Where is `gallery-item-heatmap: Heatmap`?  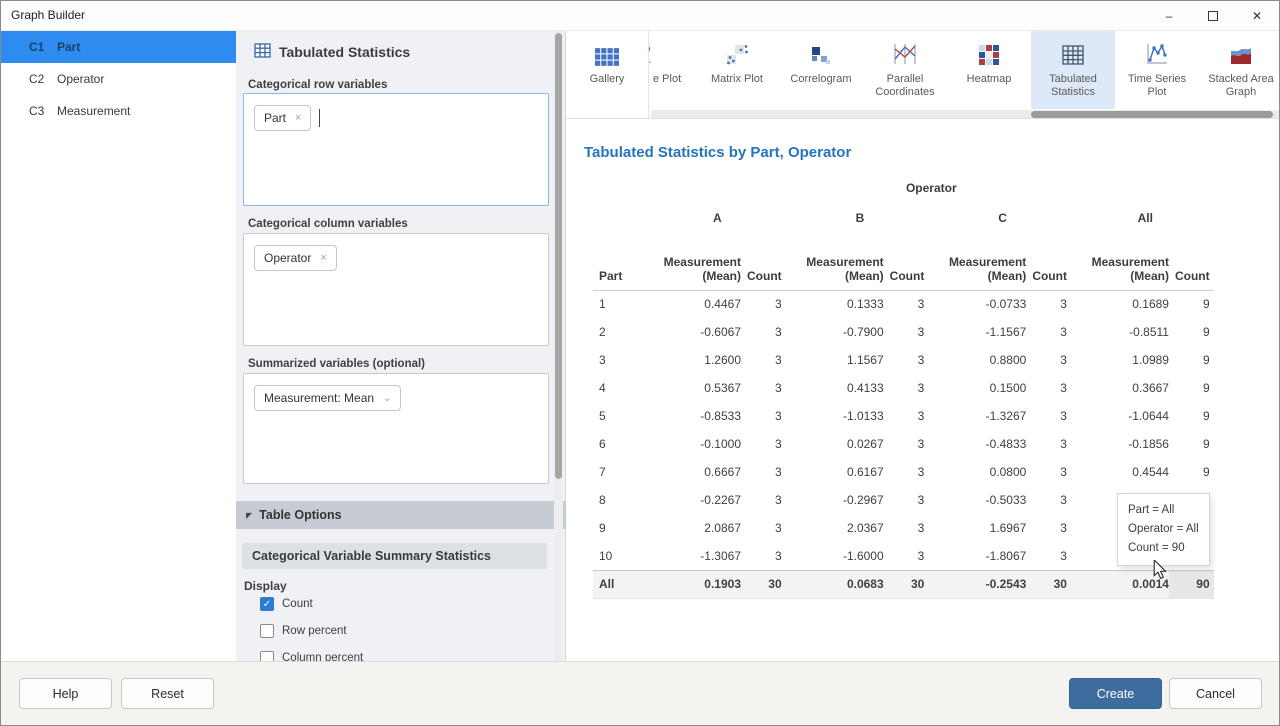 gallery-item-heatmap: Heatmap is located at coordinates (989, 70).